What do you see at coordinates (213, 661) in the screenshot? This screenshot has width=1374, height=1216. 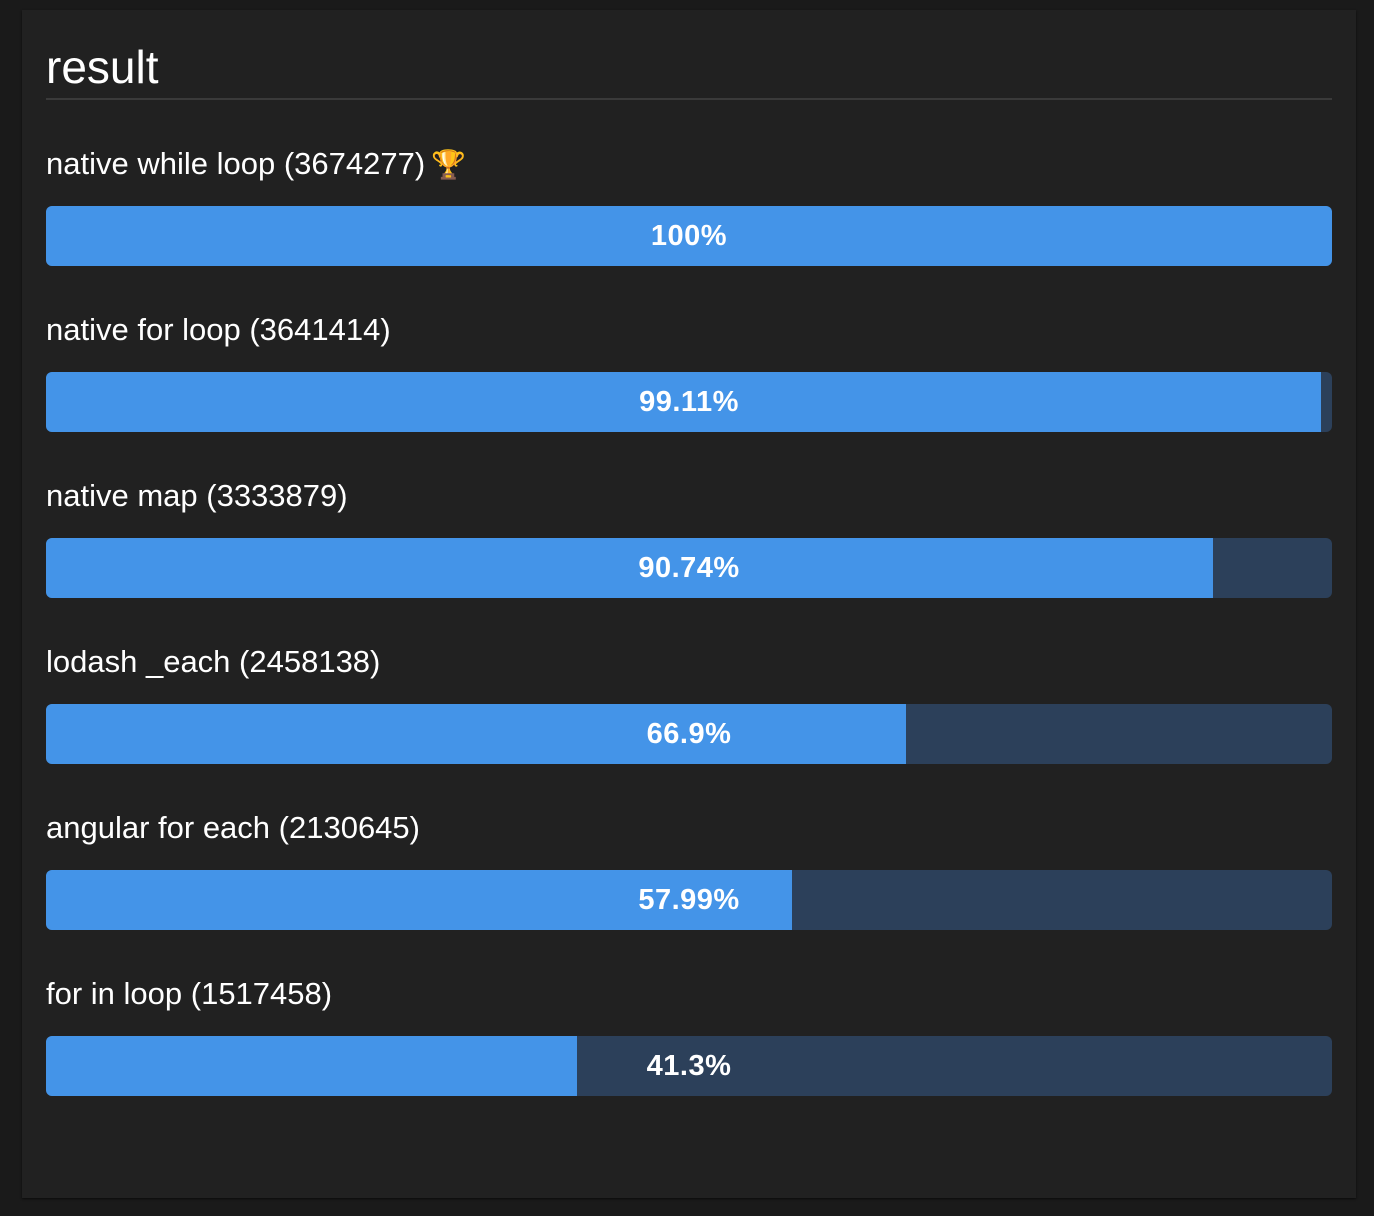 I see `result-label-text: lodash _each (2458138)` at bounding box center [213, 661].